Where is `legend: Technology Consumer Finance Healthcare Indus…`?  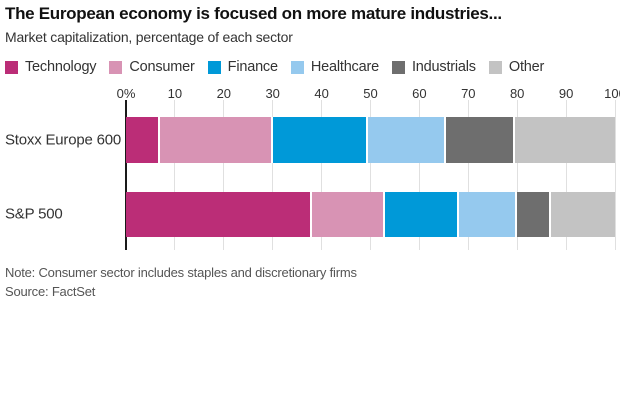 legend: Technology Consumer Finance Healthcare Indus… is located at coordinates (274, 67).